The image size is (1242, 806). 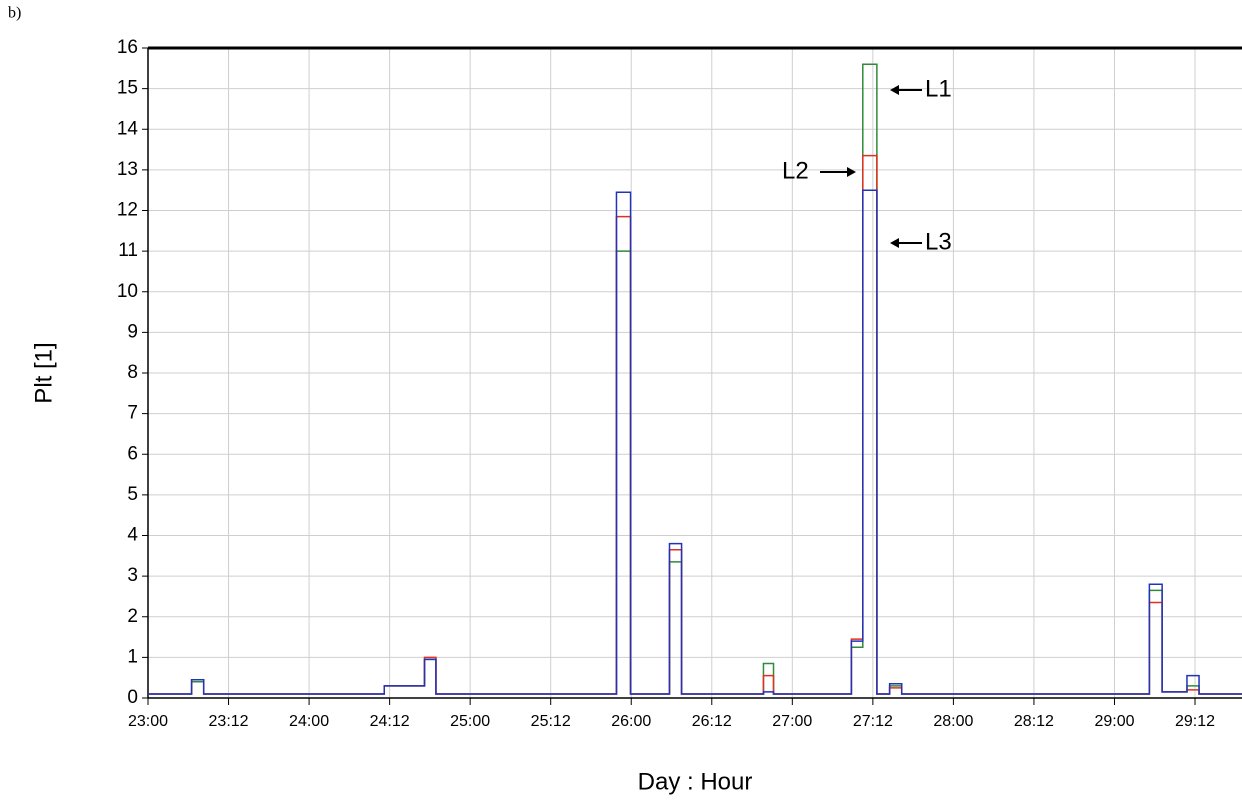 What do you see at coordinates (127, 291) in the screenshot?
I see `y-tick-label: 10` at bounding box center [127, 291].